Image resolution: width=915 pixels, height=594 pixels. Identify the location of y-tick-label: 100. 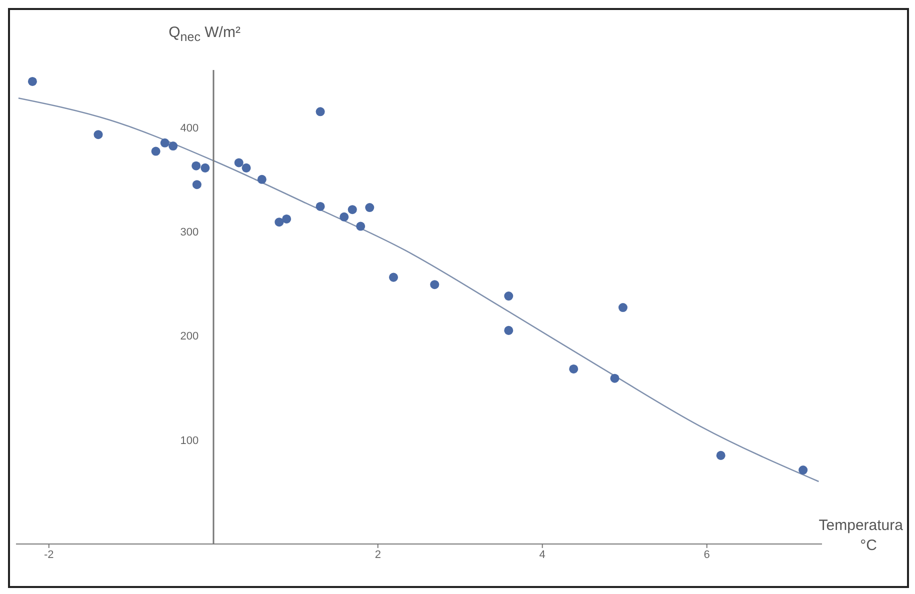
(189, 440).